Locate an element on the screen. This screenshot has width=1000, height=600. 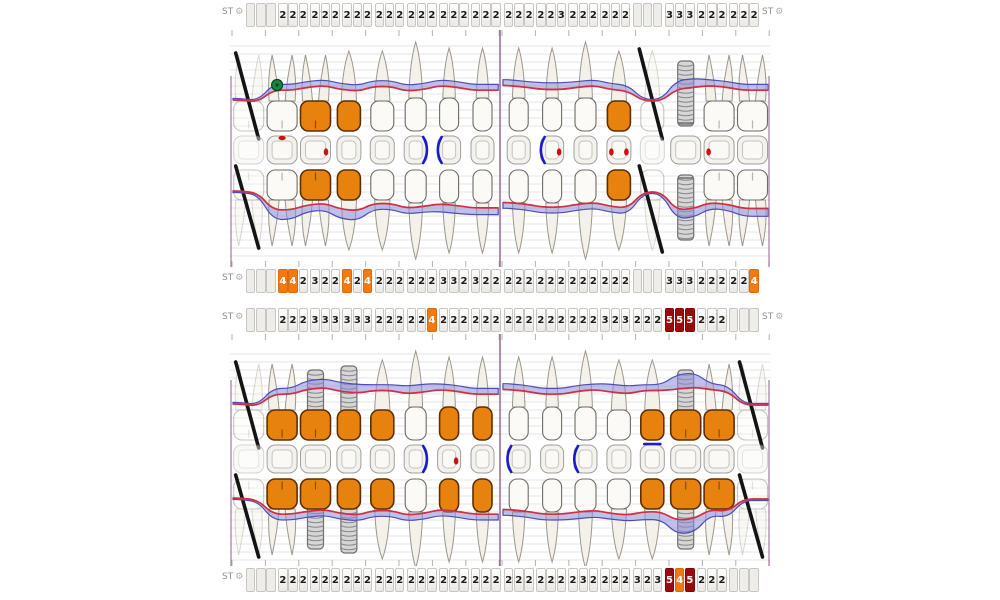
tooth-41-lingual-lower is located at coordinates (482, 398).